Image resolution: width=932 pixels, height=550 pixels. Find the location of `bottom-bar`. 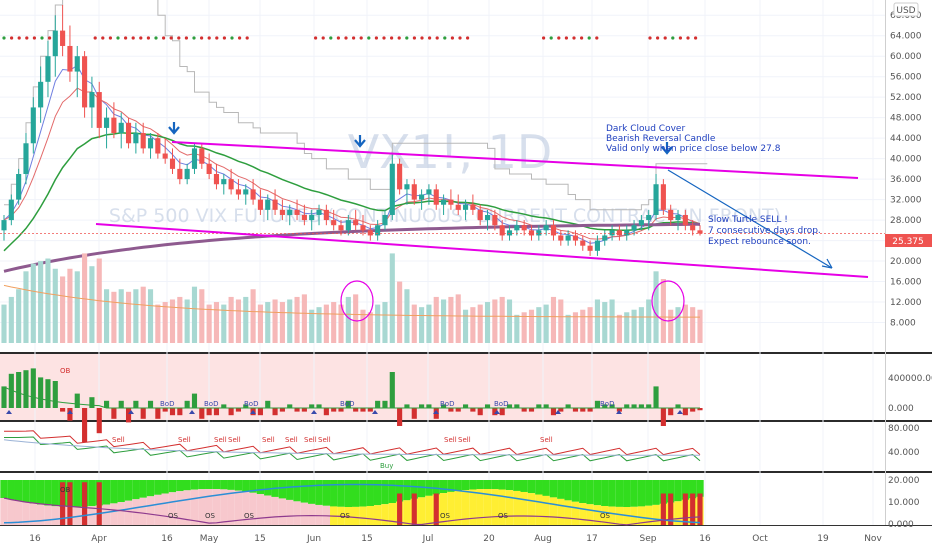

bottom-bar is located at coordinates (700, 509).